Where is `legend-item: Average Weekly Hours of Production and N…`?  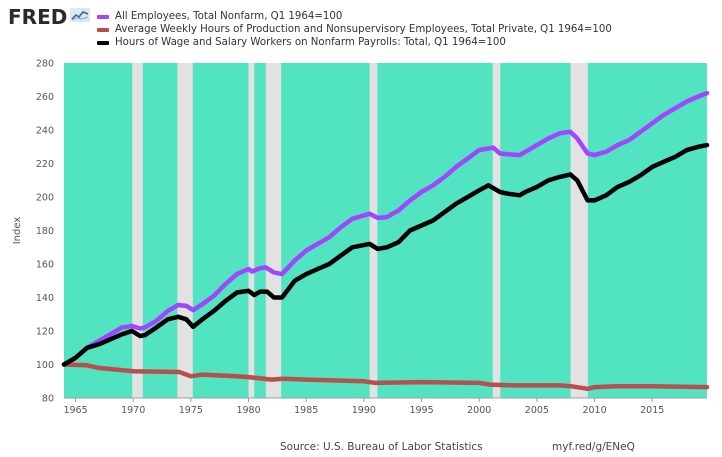
legend-item: Average Weekly Hours of Production and N… is located at coordinates (354, 29).